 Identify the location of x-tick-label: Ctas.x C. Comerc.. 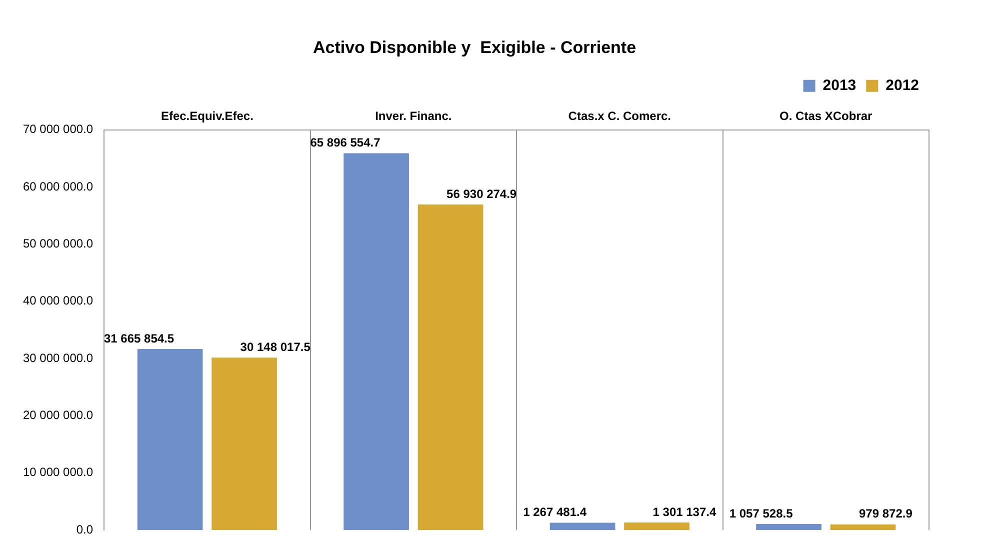
(619, 115).